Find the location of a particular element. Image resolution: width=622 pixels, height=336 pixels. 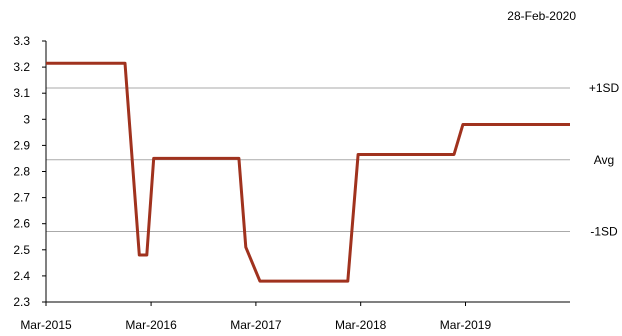

x-axis-ticks: Mar-2015 Mar-2016 Mar-2017 Mar-2018 Mar-2019 is located at coordinates (255, 317).